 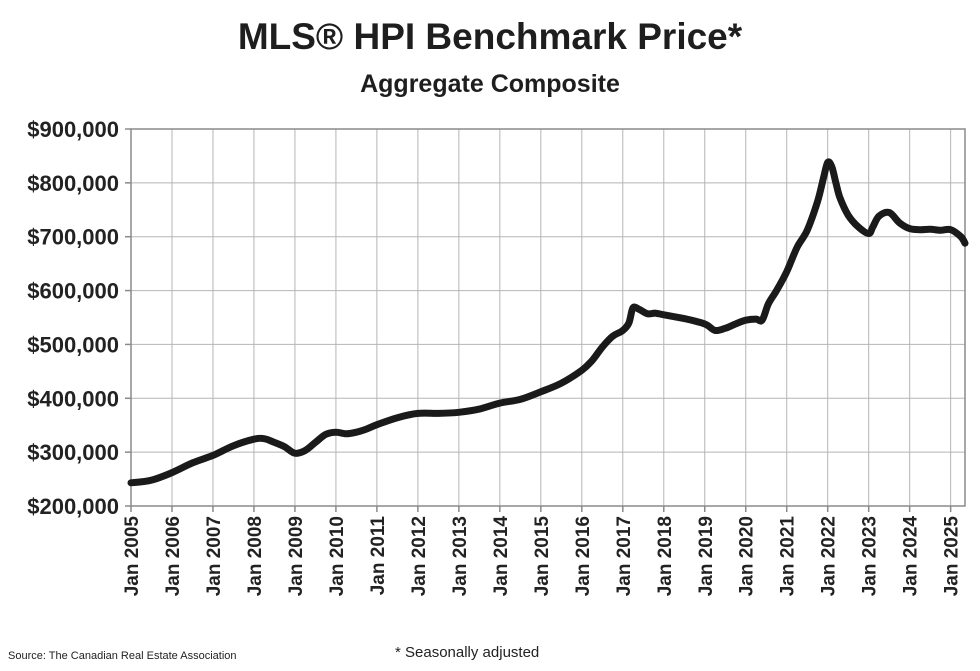 What do you see at coordinates (73, 129) in the screenshot?
I see `y-tick-label: $900,000` at bounding box center [73, 129].